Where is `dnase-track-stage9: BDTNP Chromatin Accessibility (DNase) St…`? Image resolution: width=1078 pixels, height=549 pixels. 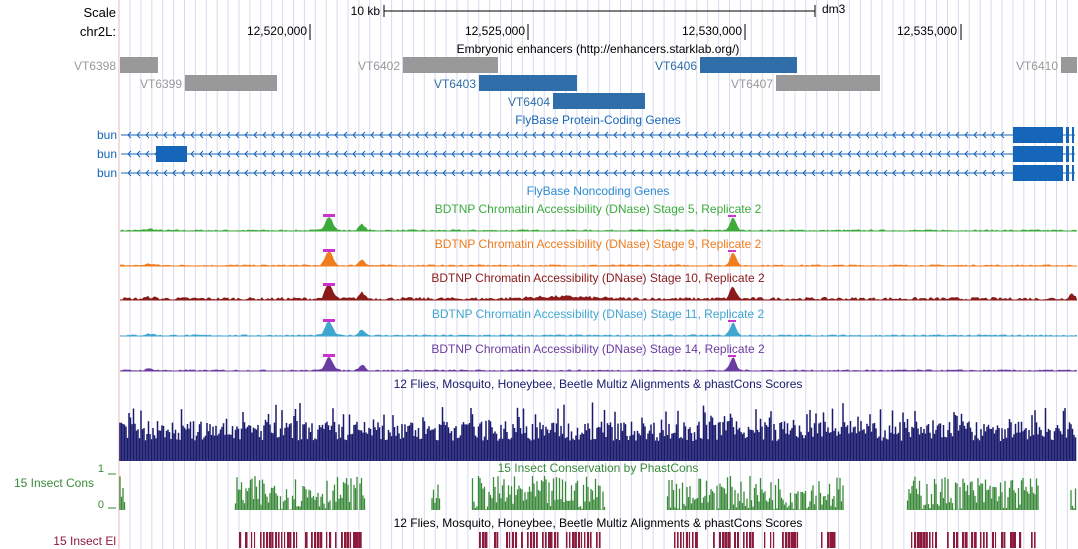 dnase-track-stage9: BDTNP Chromatin Accessibility (DNase) St… is located at coordinates (598, 252).